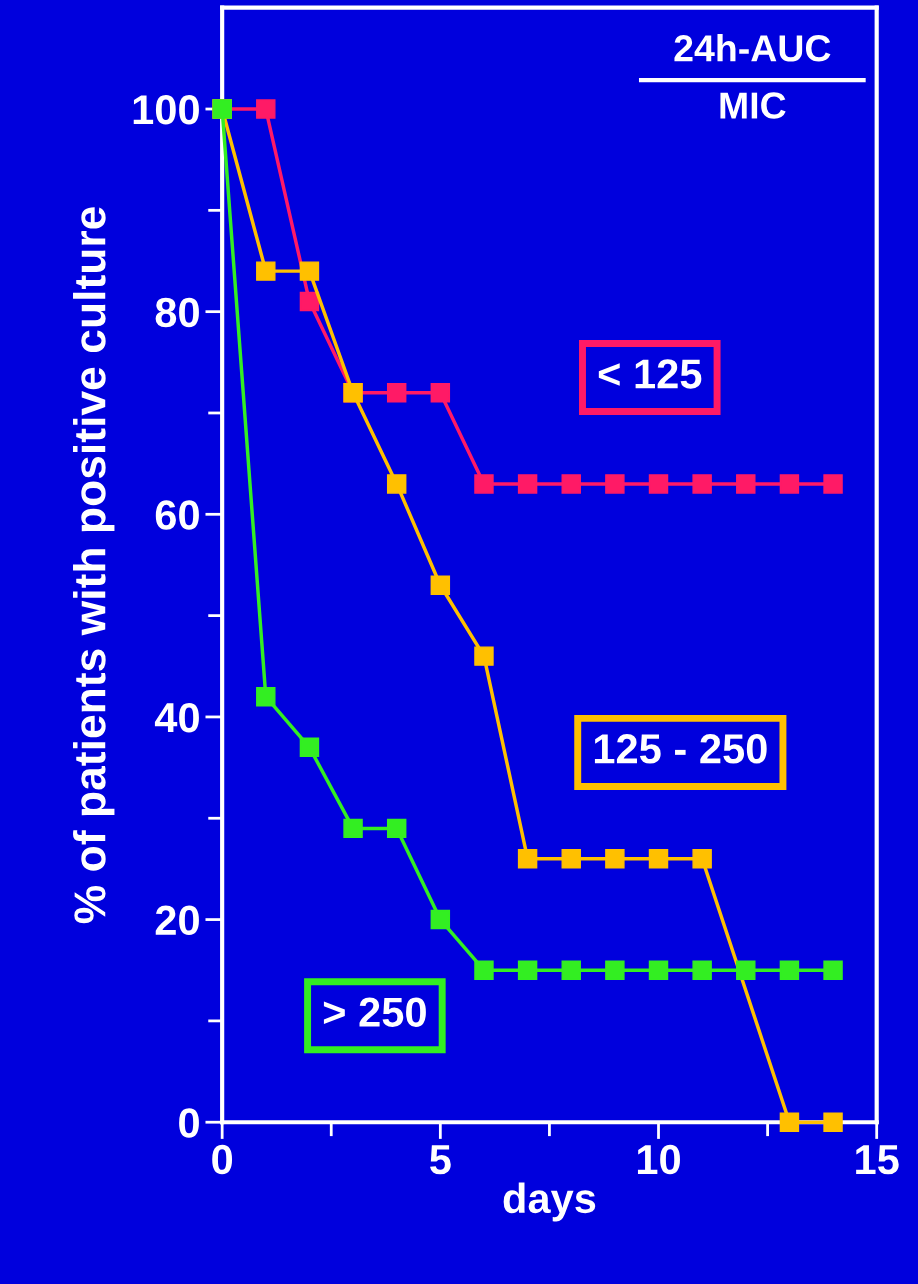  Describe the element at coordinates (177, 515) in the screenshot. I see `y-tick-label: 60` at that location.